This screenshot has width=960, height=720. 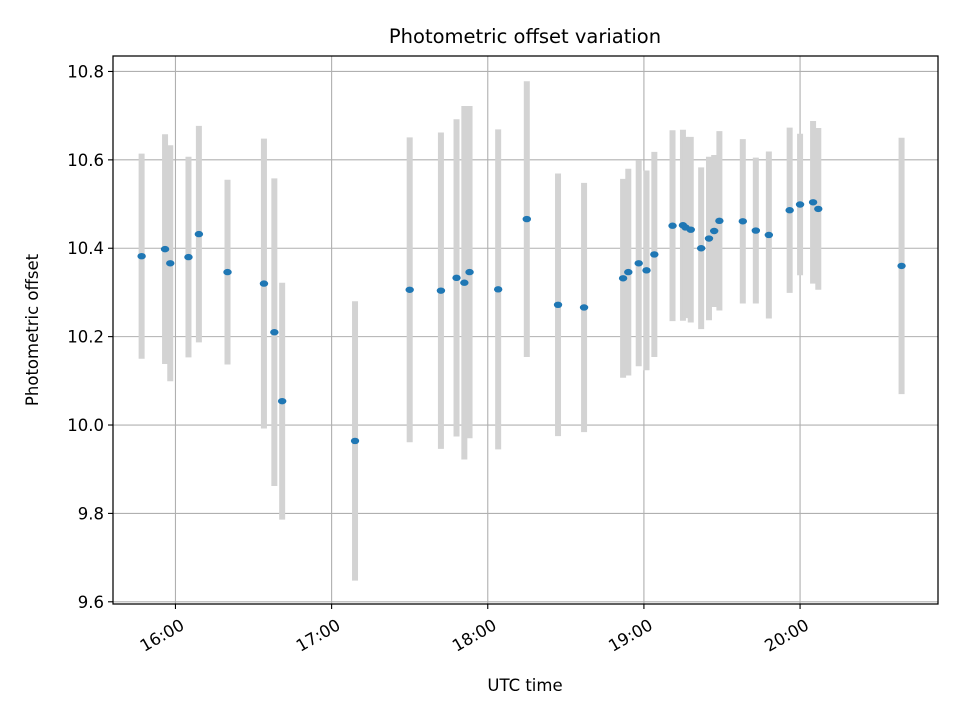 I want to click on y-tick-label: 9.6, so click(x=91, y=602).